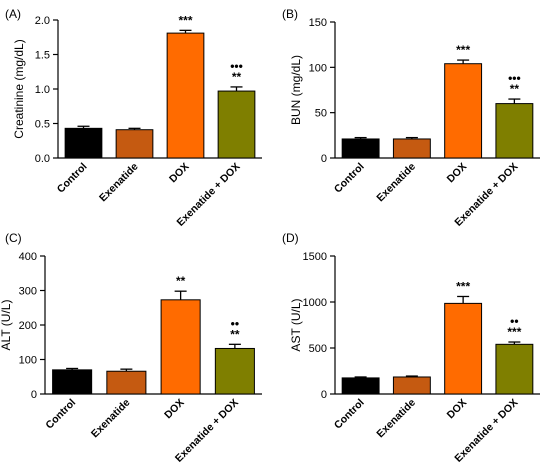 The image size is (550, 468). Describe the element at coordinates (321, 114) in the screenshot. I see `y-tick-label: 50` at that location.